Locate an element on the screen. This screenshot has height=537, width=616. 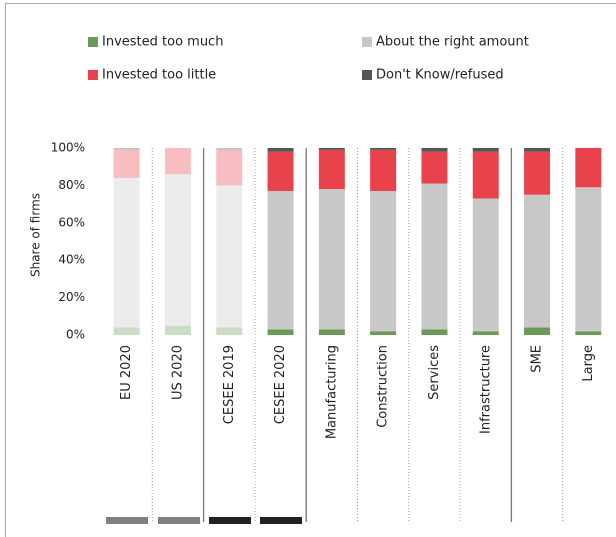
legend-label: About the right amount is located at coordinates (452, 42).